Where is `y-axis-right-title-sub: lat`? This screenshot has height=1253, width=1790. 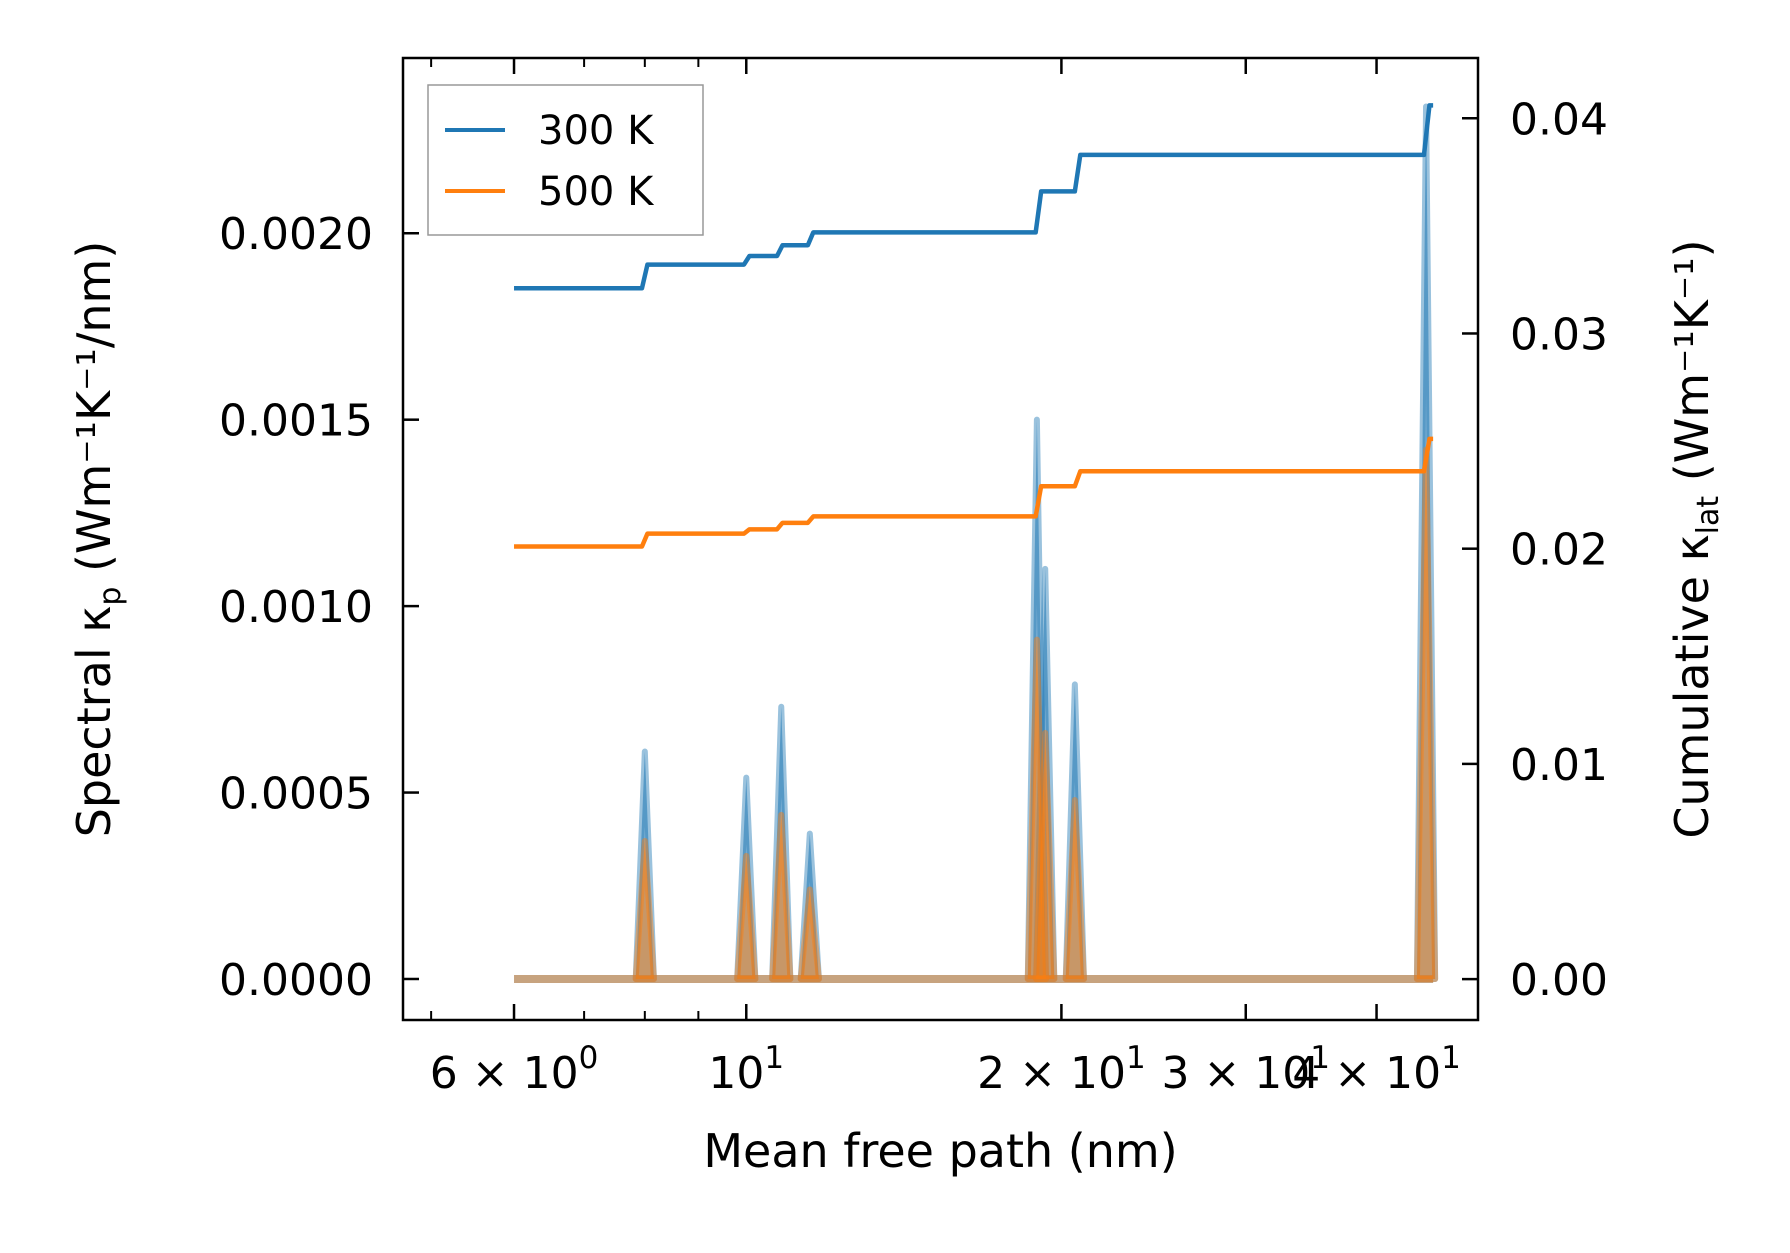
y-axis-right-title-sub: lat is located at coordinates (1708, 515).